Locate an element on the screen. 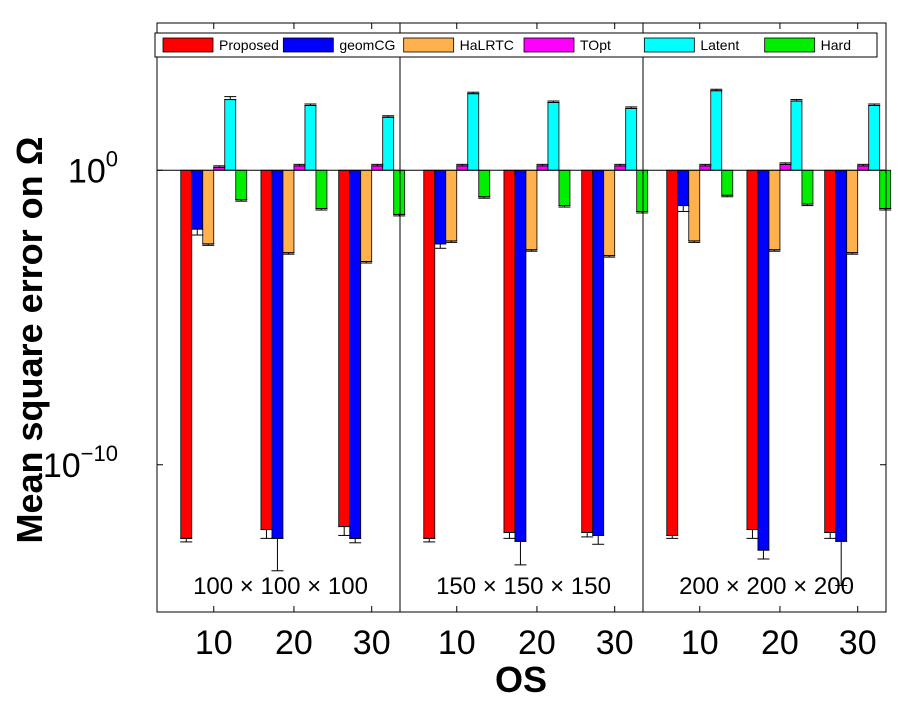 This screenshot has width=900, height=703. x-axis-label: OS is located at coordinates (521, 679).